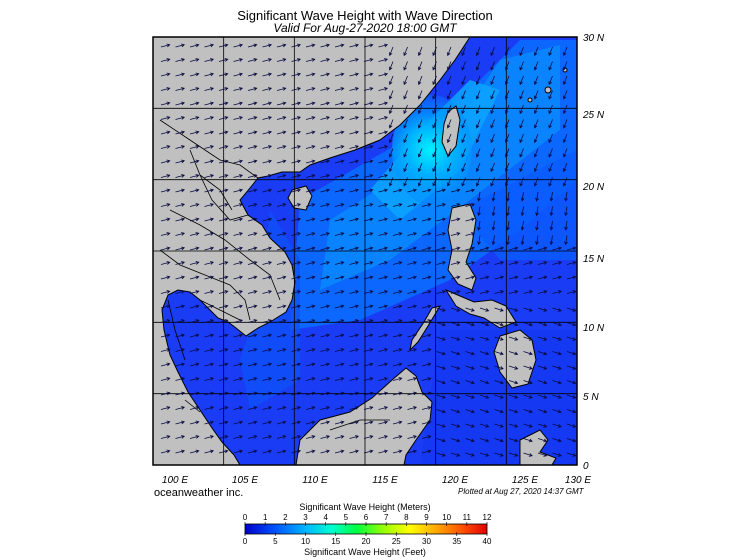 The height and width of the screenshot is (560, 755). I want to click on colorbar-meter-label: 1, so click(265, 517).